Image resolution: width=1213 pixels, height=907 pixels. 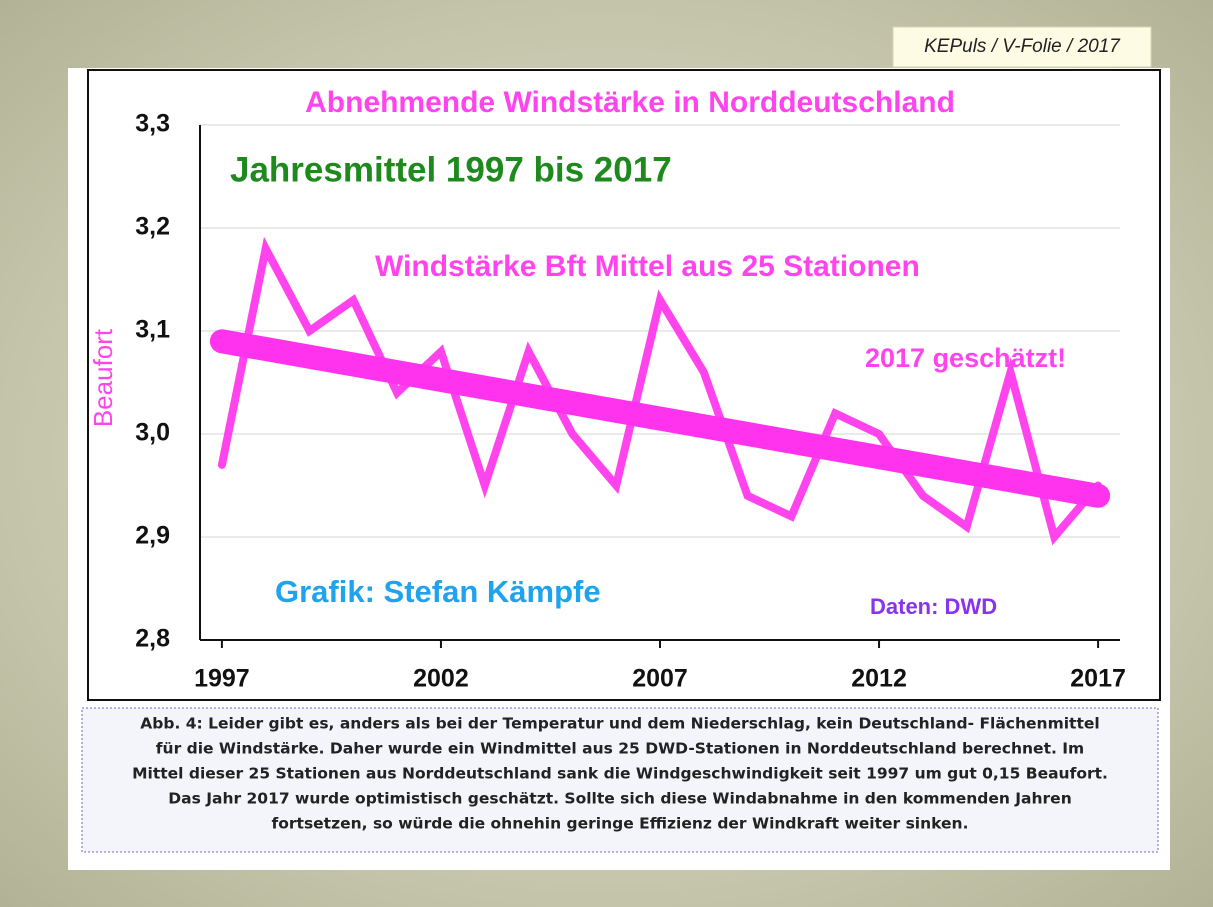 I want to click on y-axis-label: Beaufort, so click(x=103, y=377).